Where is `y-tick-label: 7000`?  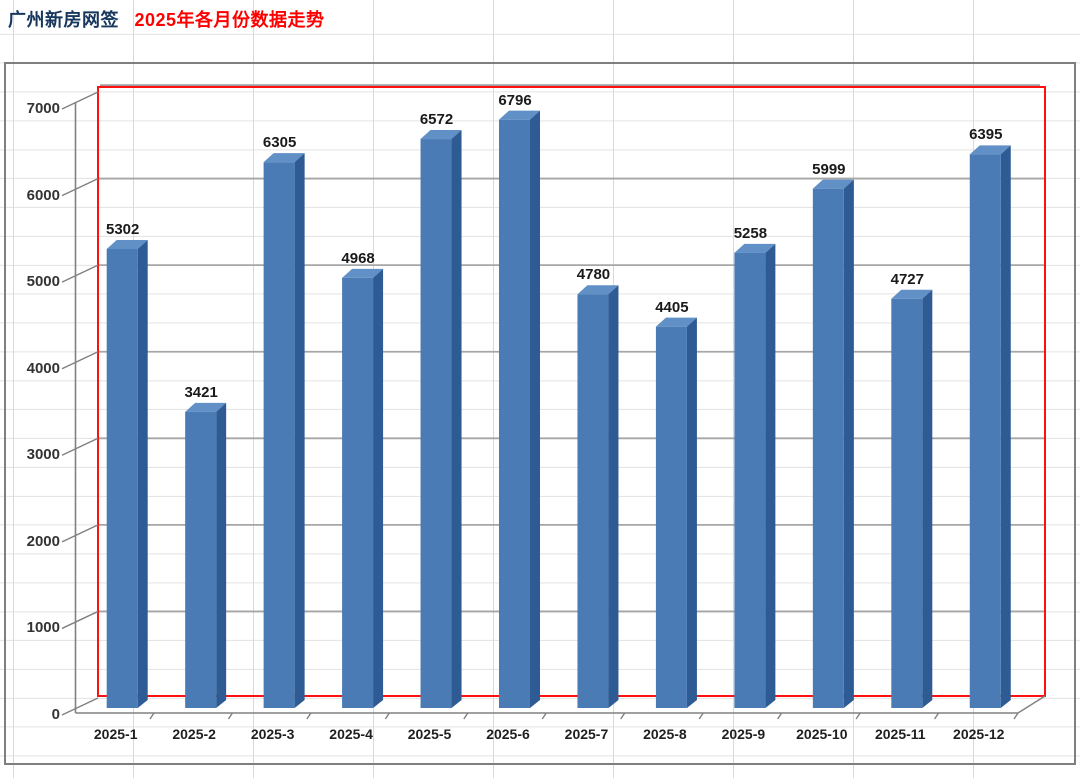 y-tick-label: 7000 is located at coordinates (43, 108).